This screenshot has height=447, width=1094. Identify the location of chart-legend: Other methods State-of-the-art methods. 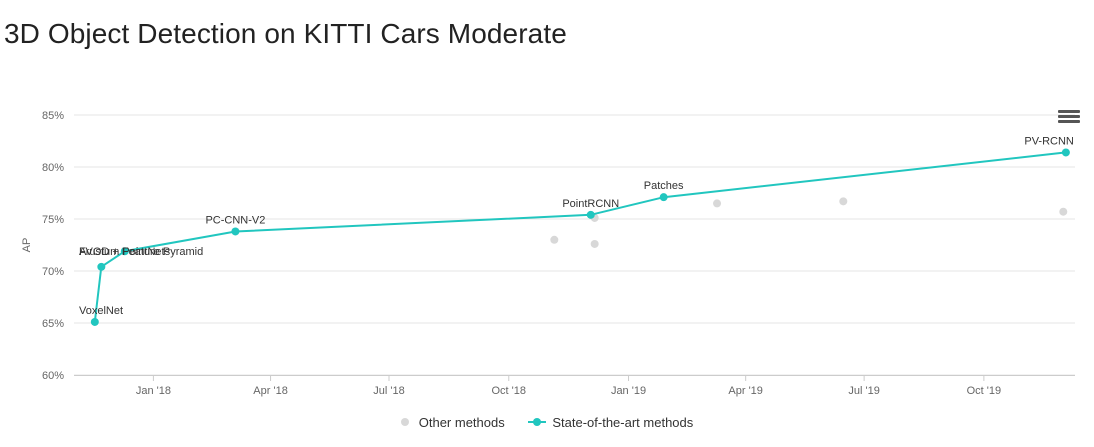
(547, 422).